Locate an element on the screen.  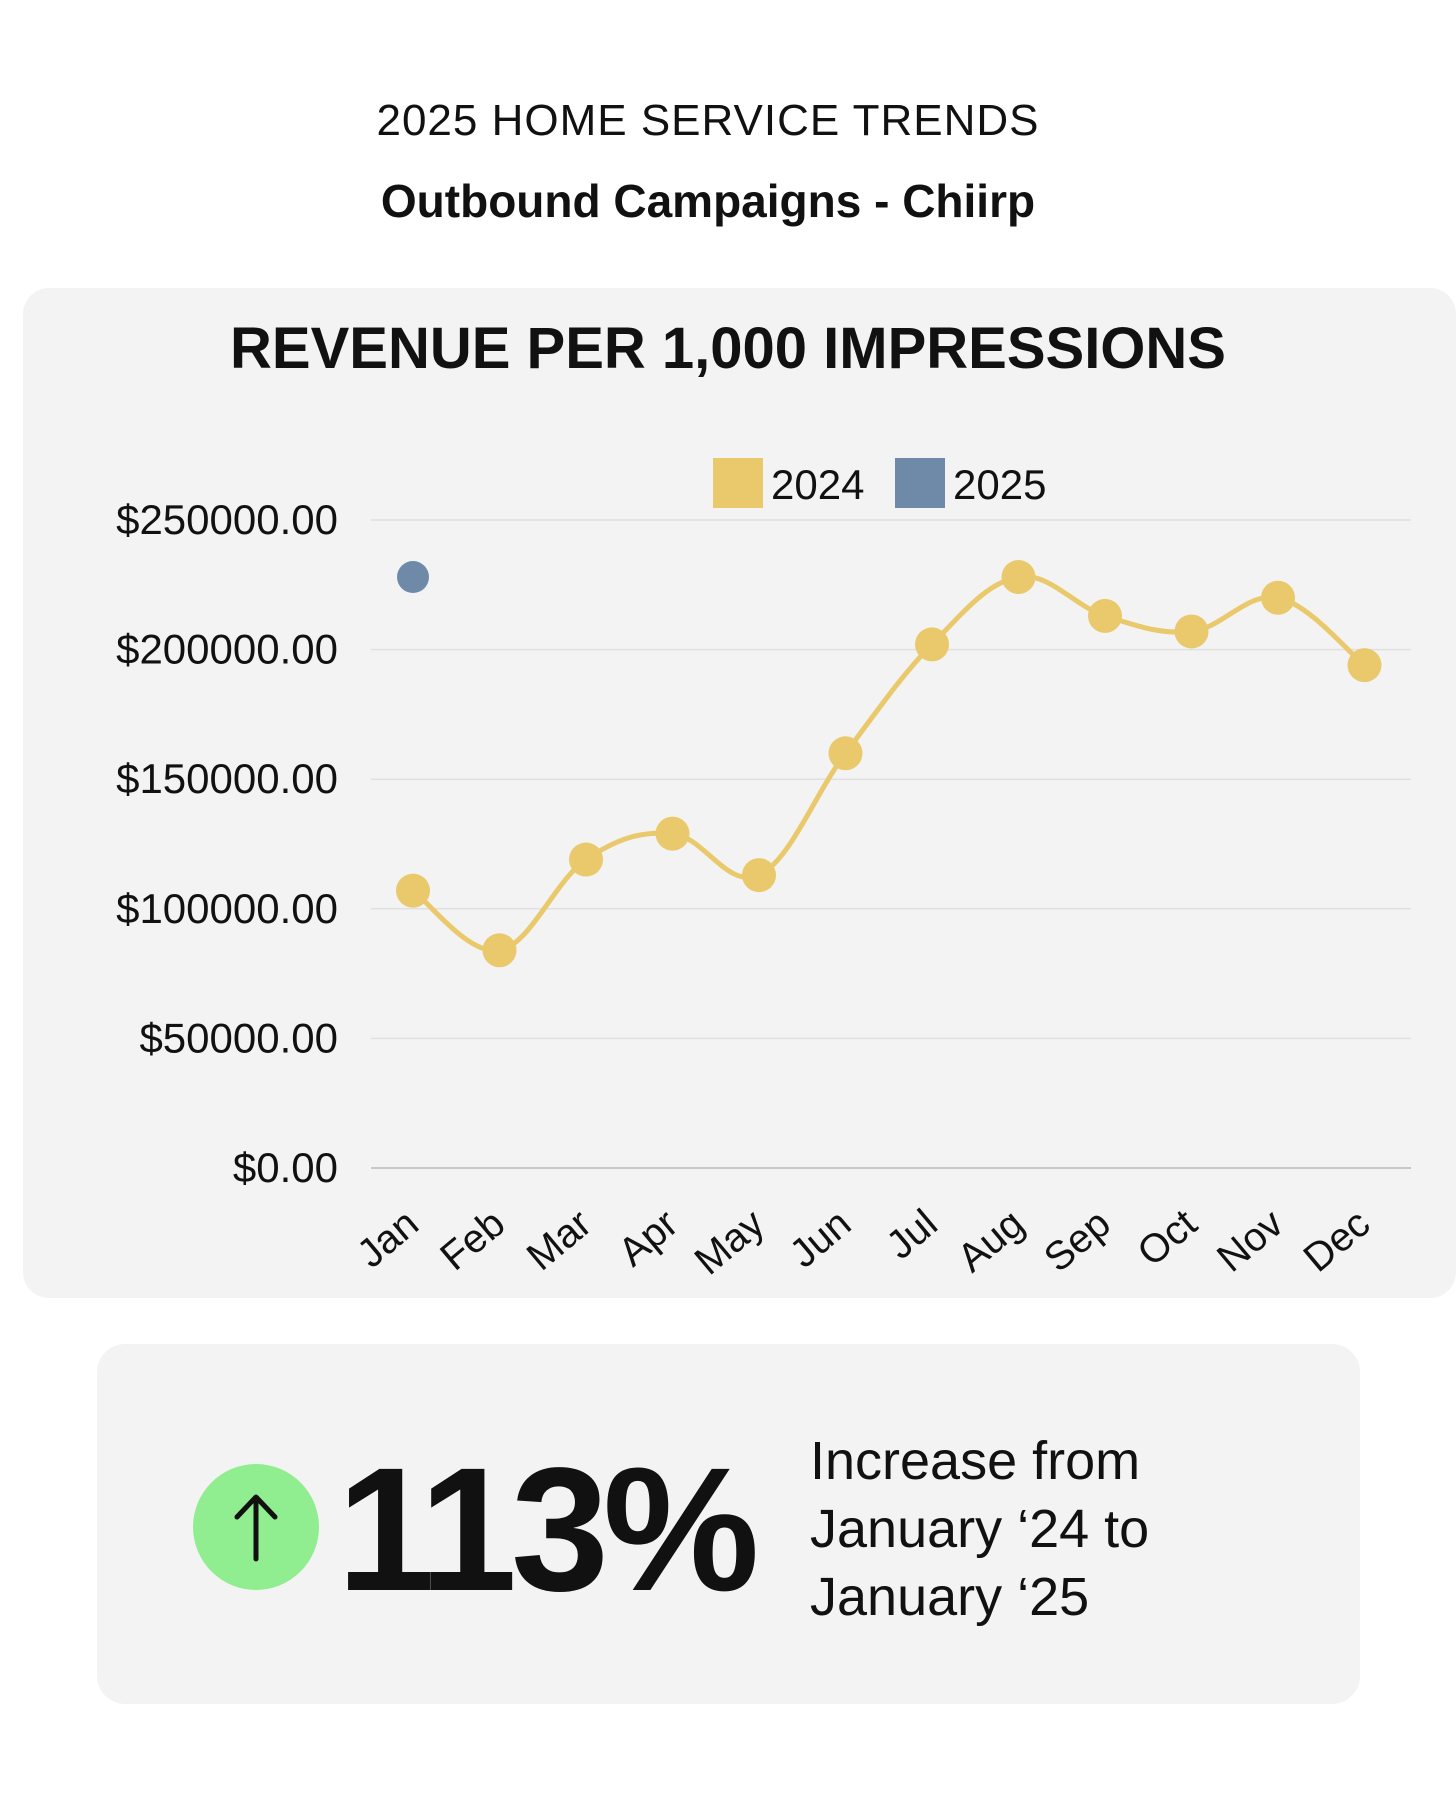
y-tick-label: $0.00 is located at coordinates (285, 1167).